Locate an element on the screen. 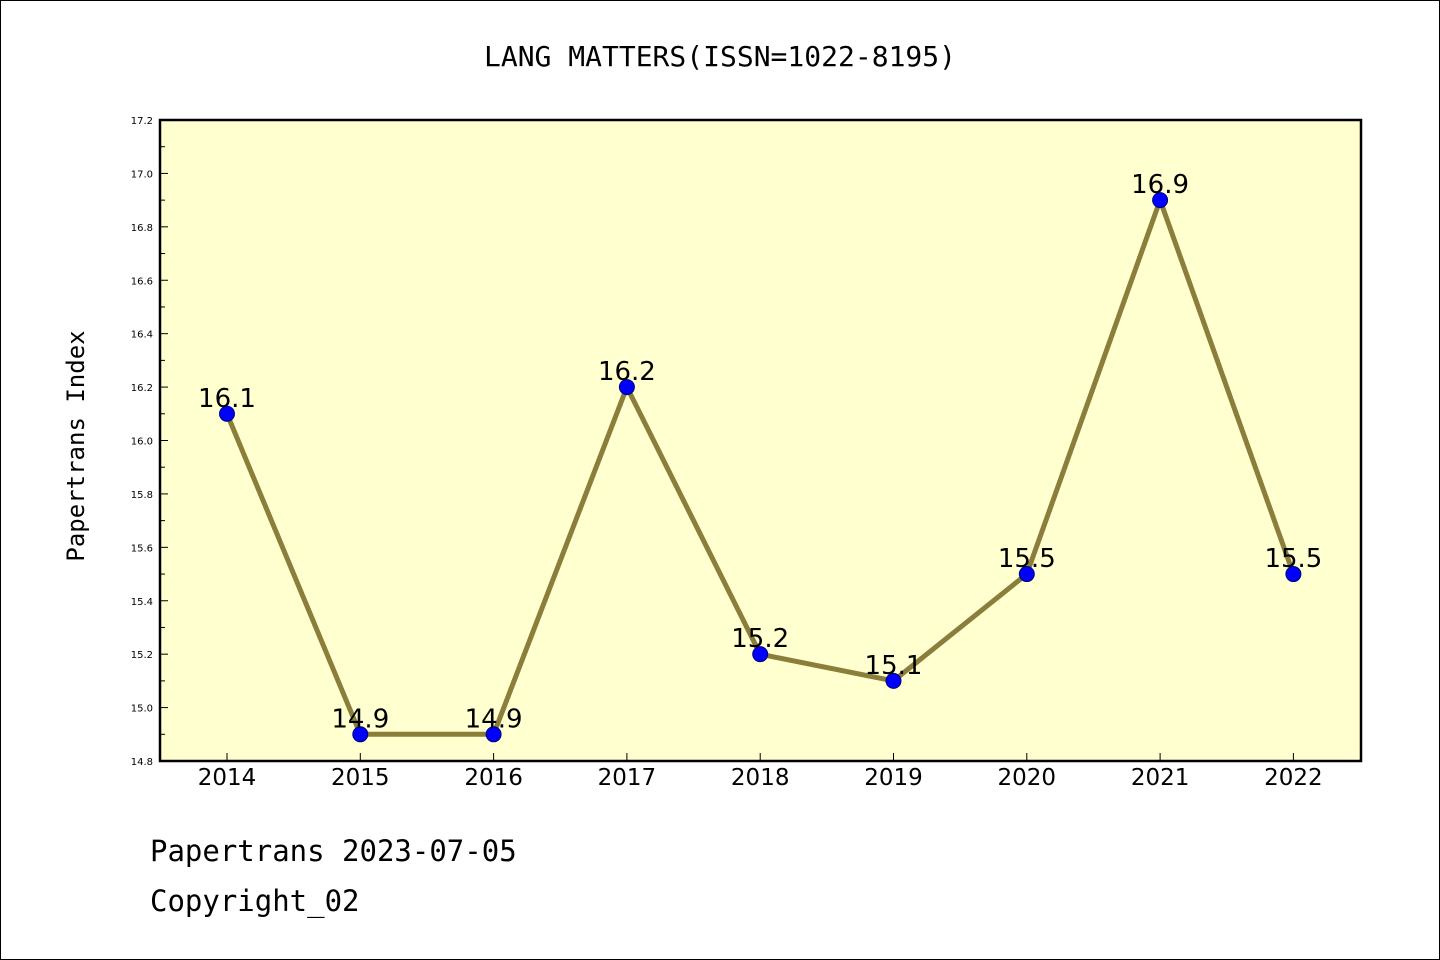  x-tick-label: 2018 is located at coordinates (760, 778).